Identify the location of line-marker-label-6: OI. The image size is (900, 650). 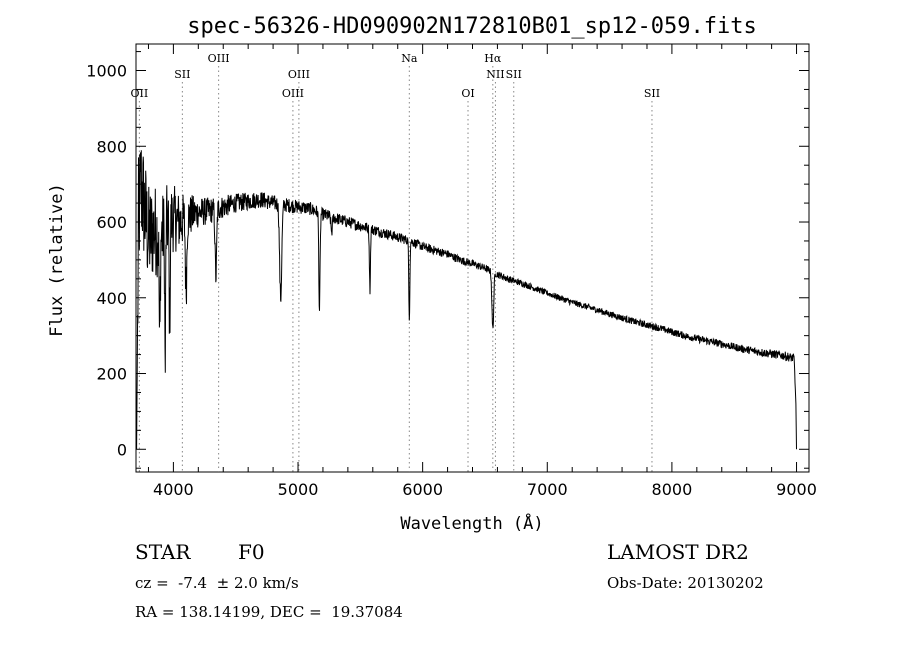
(467, 93).